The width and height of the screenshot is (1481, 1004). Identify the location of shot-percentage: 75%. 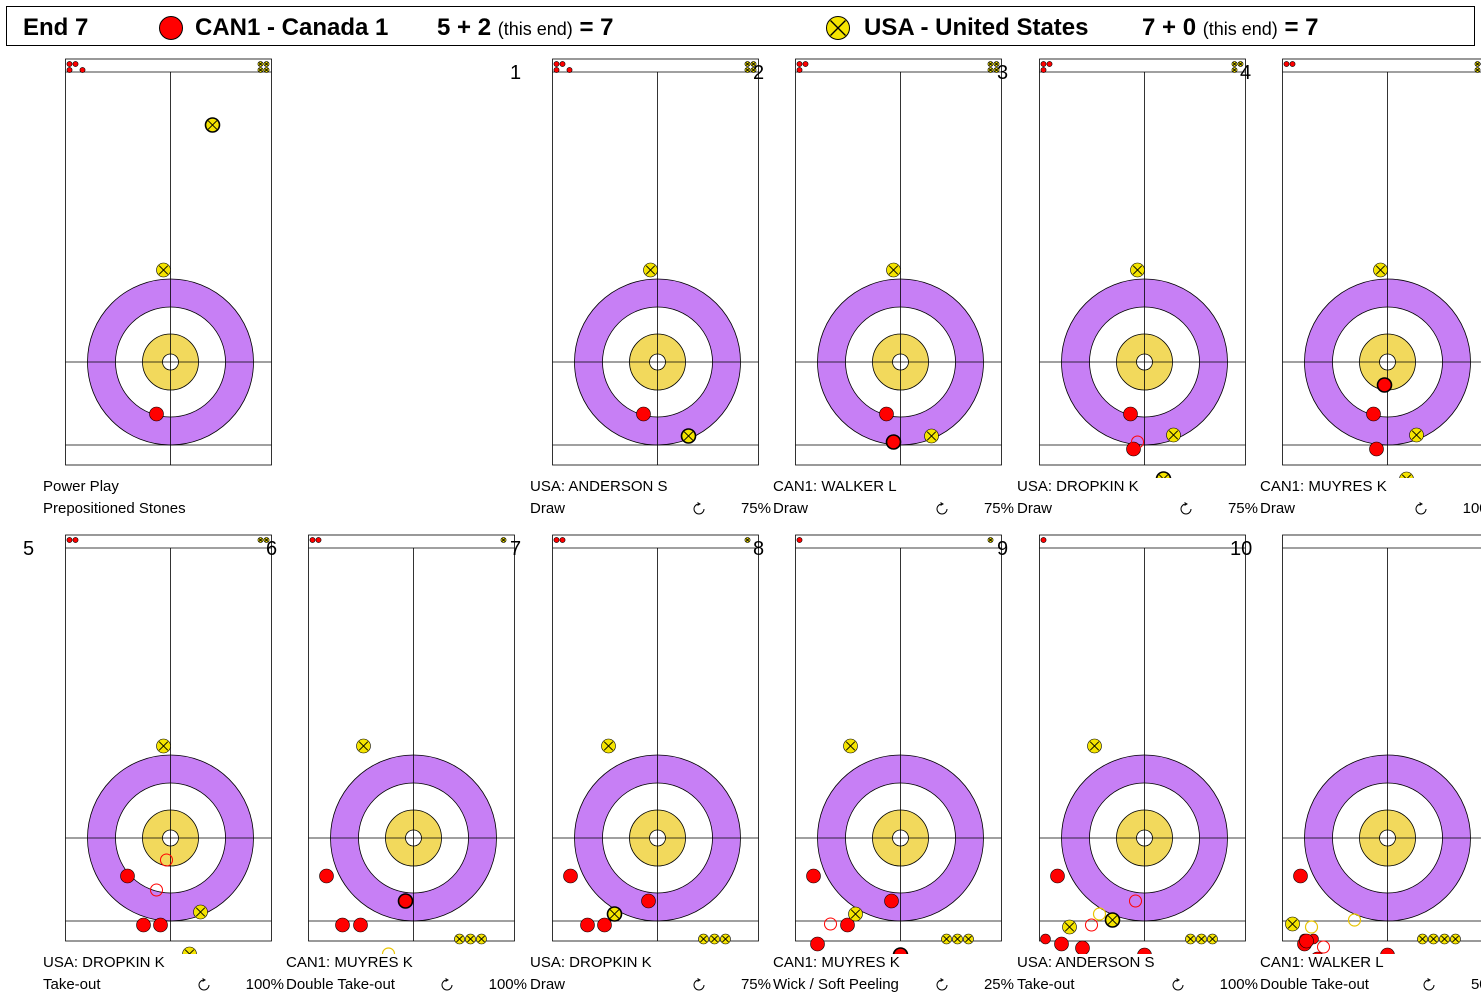
(999, 508).